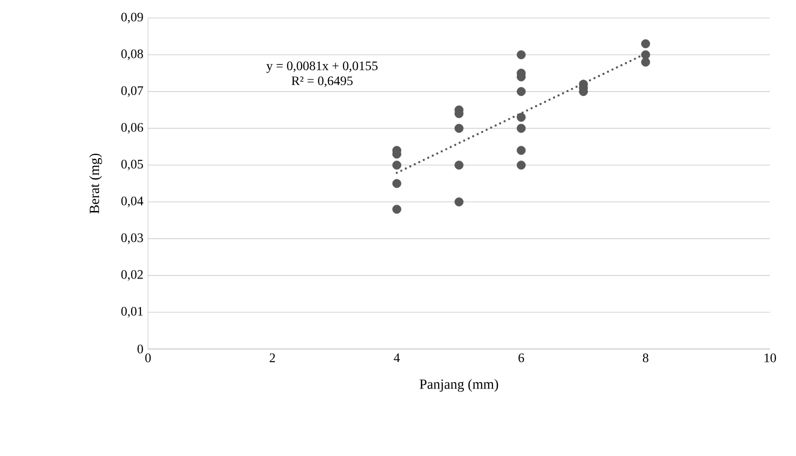  I want to click on x-tick-label: 8, so click(645, 358).